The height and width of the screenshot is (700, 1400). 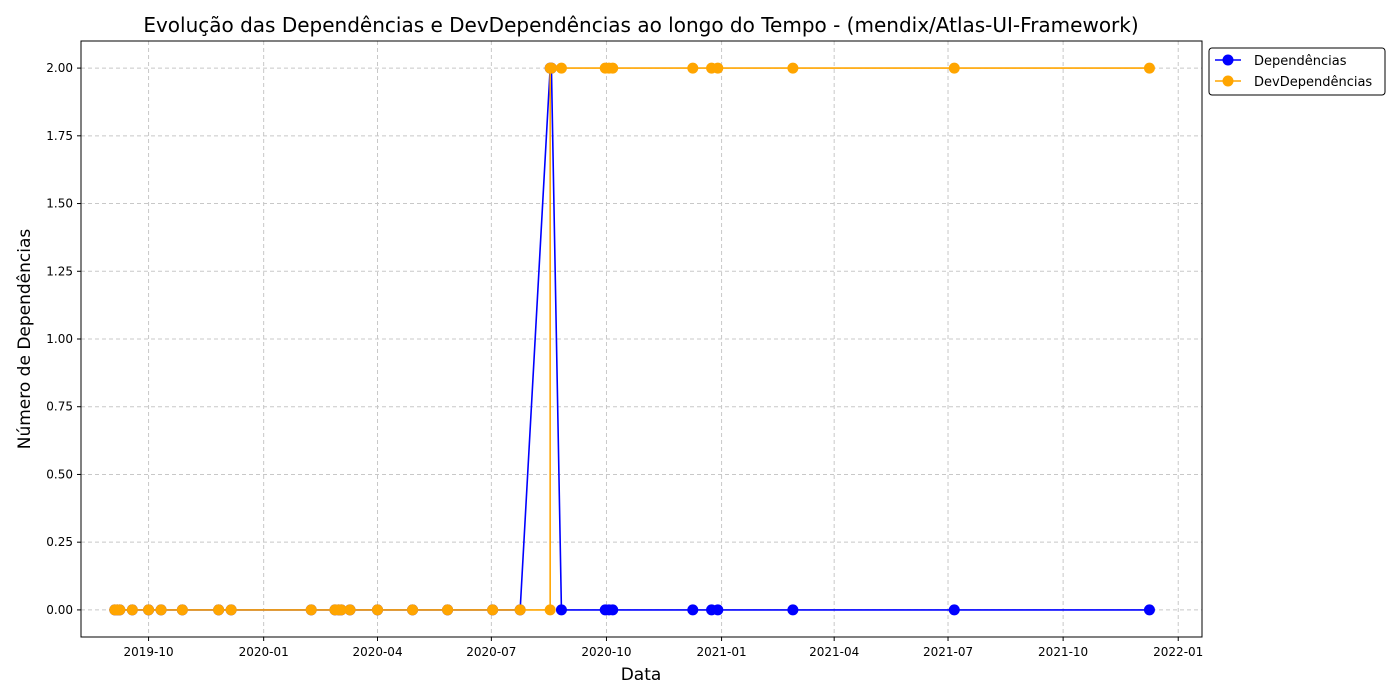 What do you see at coordinates (606, 652) in the screenshot?
I see `x-tick-label: 2020-10` at bounding box center [606, 652].